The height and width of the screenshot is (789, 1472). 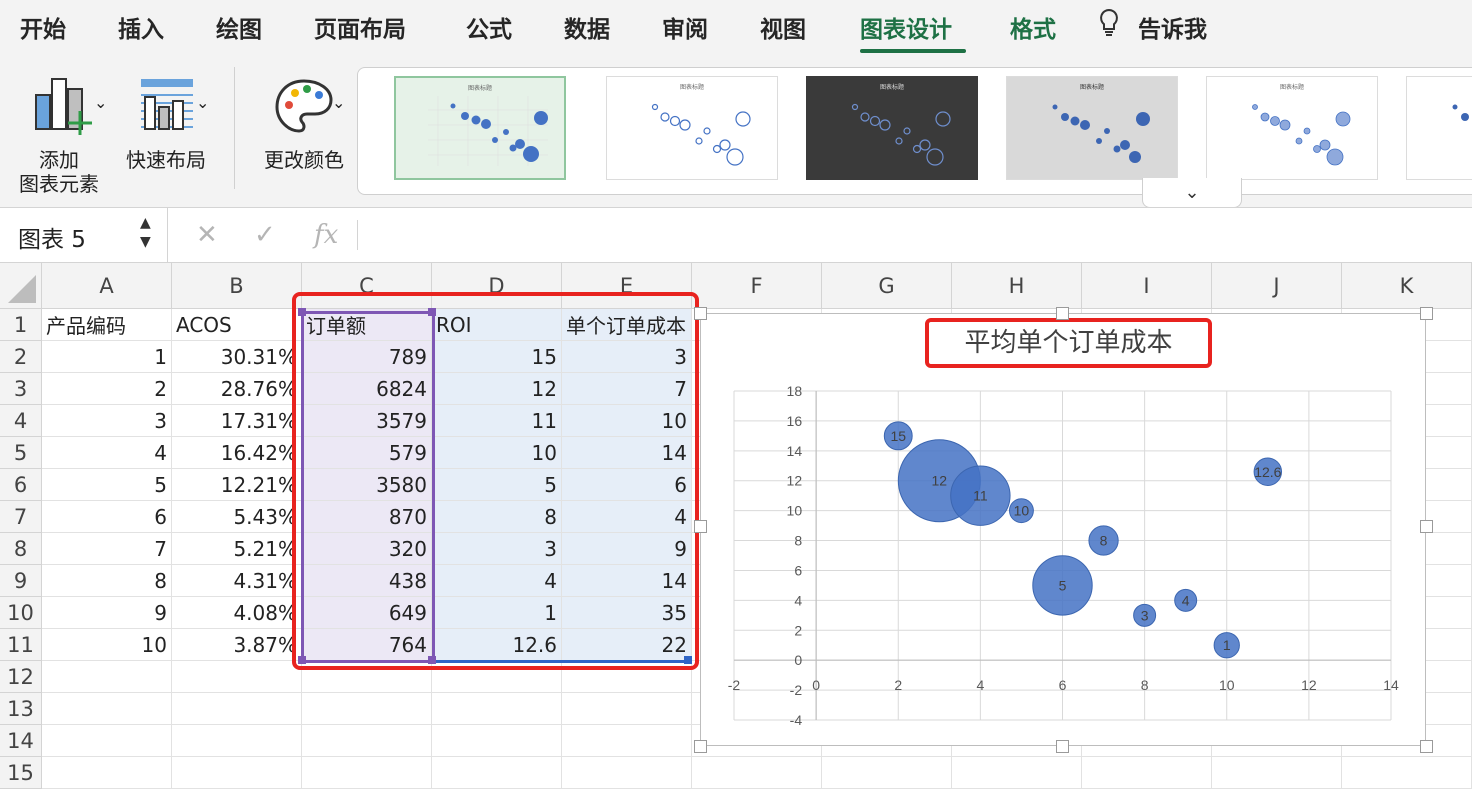 What do you see at coordinates (107, 325) in the screenshot?
I see `column-title-cell: 产品编码` at bounding box center [107, 325].